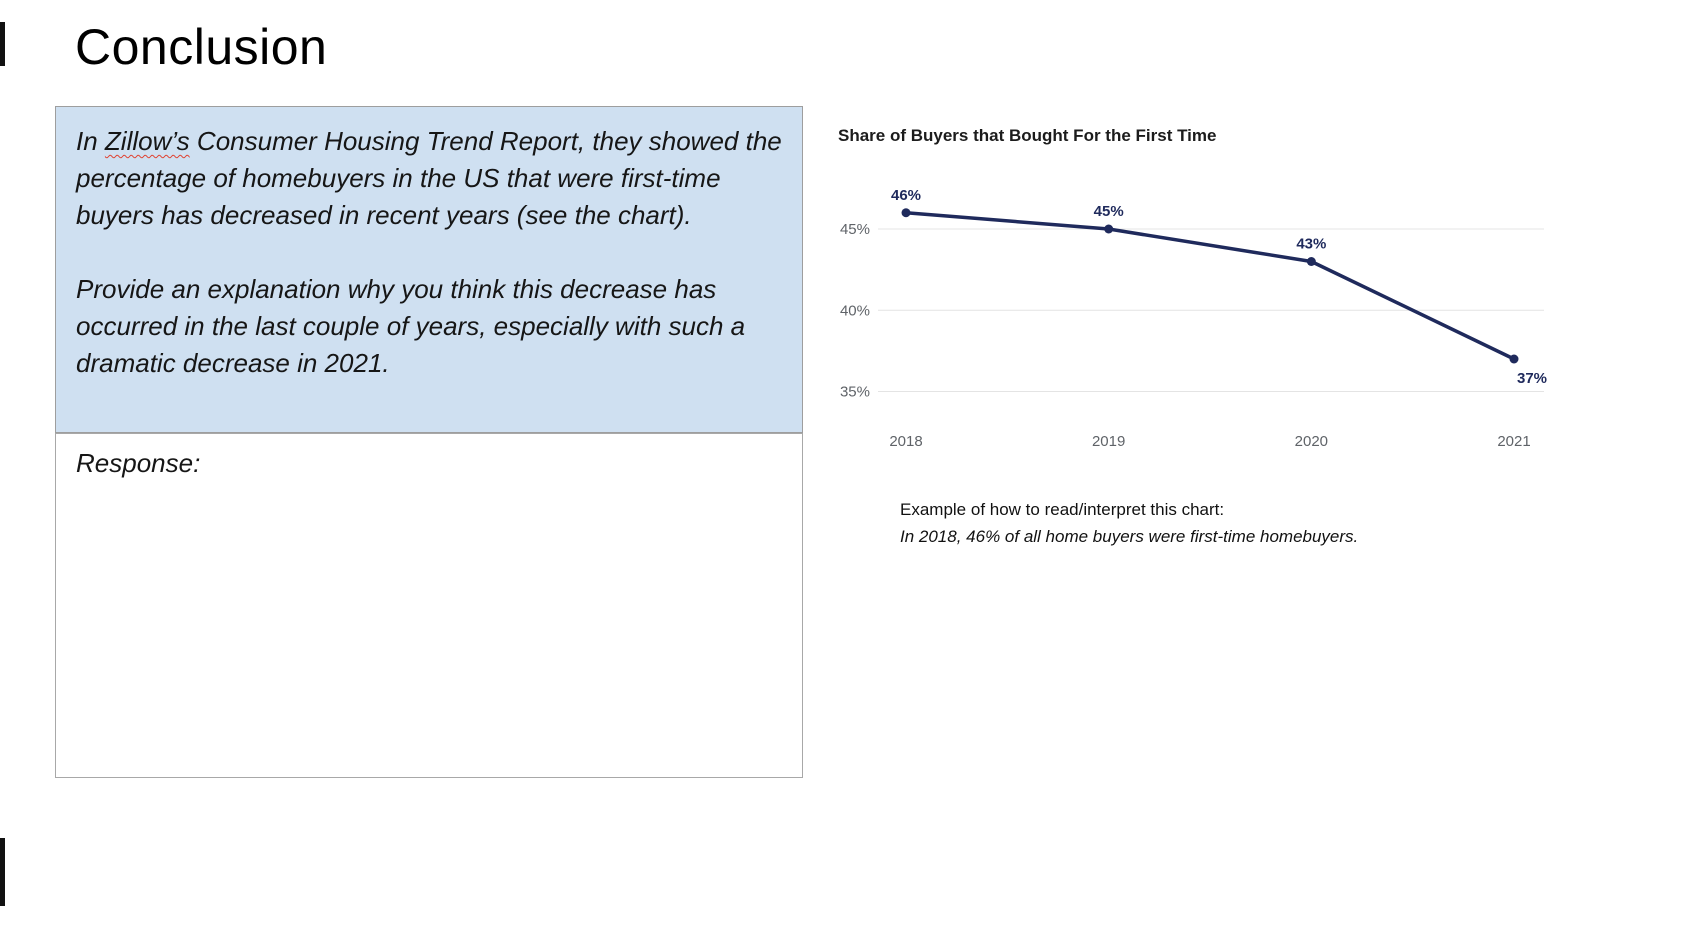  I want to click on response-label: Response:, so click(138, 463).